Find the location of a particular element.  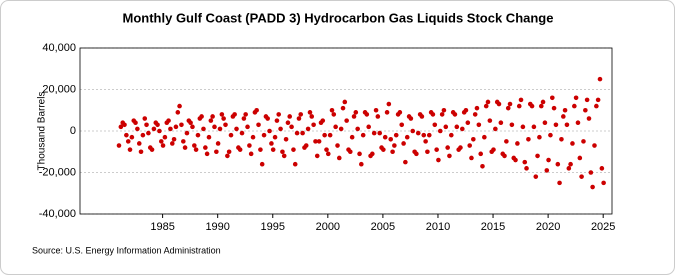

x-tick-label: 2005 is located at coordinates (383, 227).